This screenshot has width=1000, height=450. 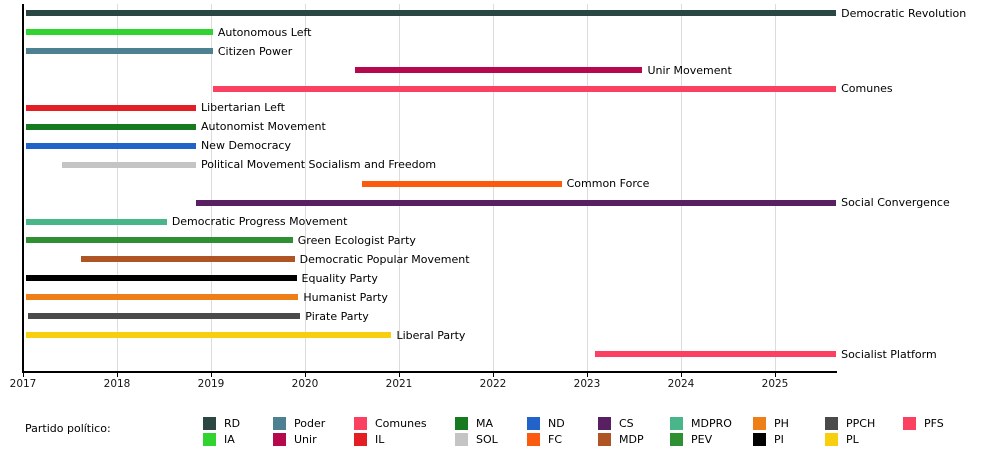 What do you see at coordinates (715, 354) in the screenshot?
I see `bar-PFS` at bounding box center [715, 354].